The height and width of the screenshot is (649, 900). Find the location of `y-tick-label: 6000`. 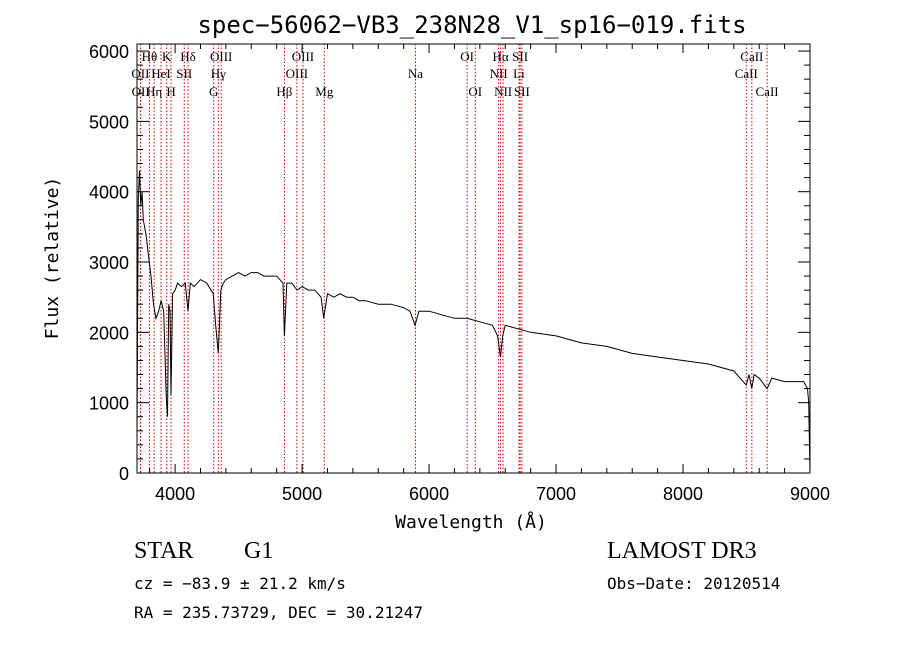

y-tick-label: 6000 is located at coordinates (109, 52).